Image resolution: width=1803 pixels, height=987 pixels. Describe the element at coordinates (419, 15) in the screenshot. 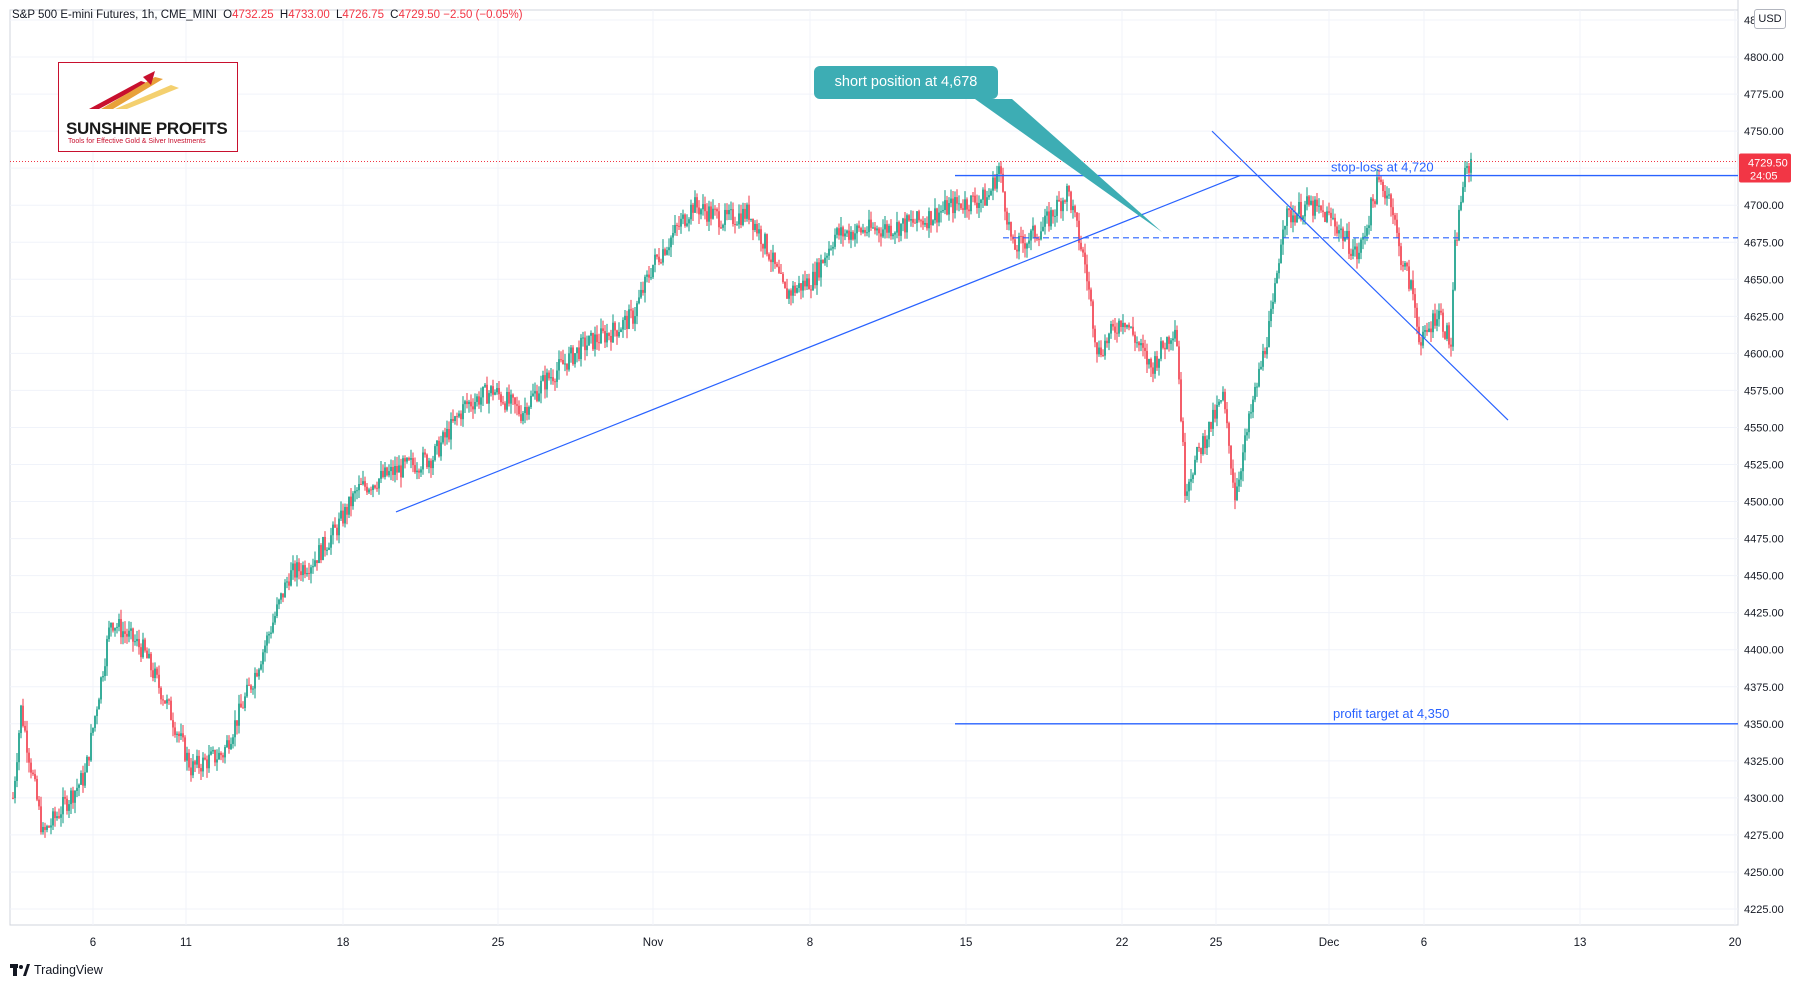

I see `close-value: 4729.50` at that location.